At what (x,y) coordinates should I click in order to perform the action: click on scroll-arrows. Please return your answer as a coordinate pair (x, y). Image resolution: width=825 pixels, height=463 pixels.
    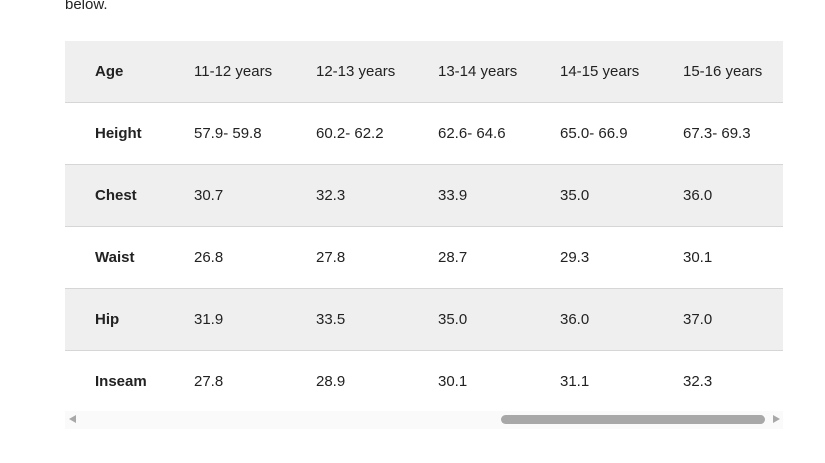
    Looking at the image, I should click on (424, 419).